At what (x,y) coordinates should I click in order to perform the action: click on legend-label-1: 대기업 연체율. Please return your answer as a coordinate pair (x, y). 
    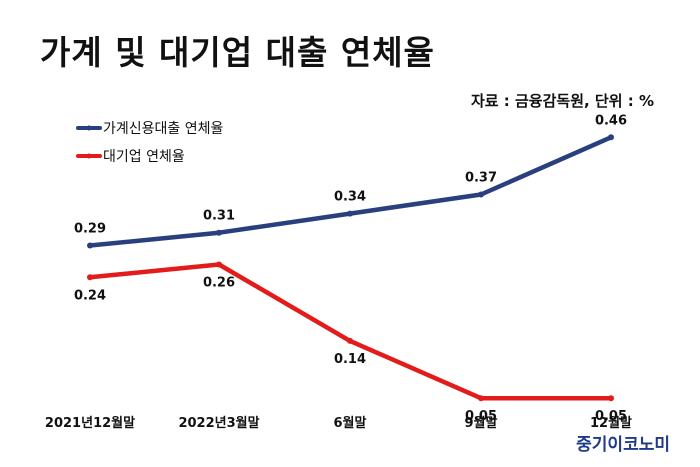
    Looking at the image, I should click on (144, 157).